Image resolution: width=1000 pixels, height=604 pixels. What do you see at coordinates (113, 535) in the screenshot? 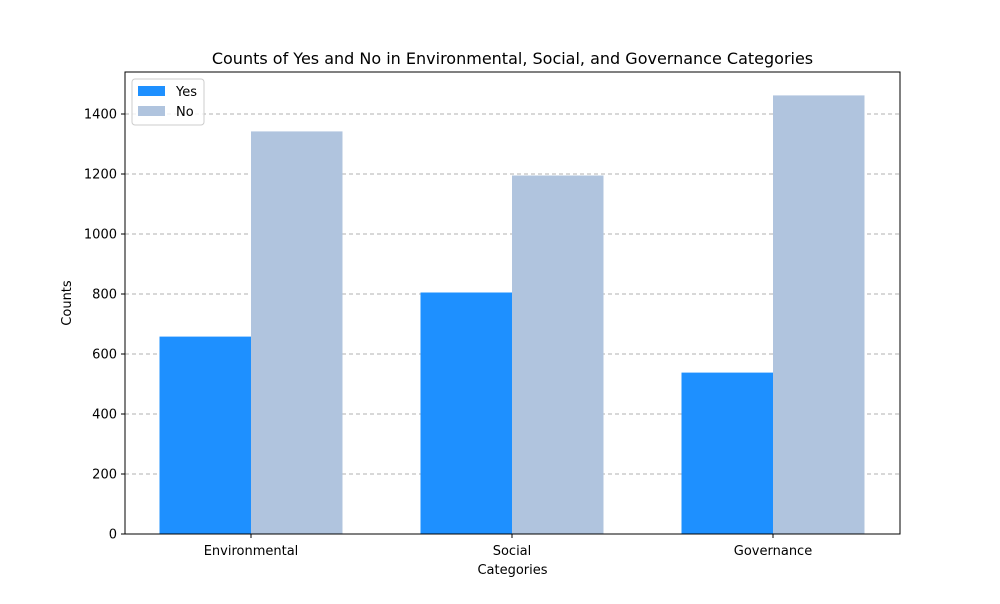
I see `y-tick-label: 0` at bounding box center [113, 535].